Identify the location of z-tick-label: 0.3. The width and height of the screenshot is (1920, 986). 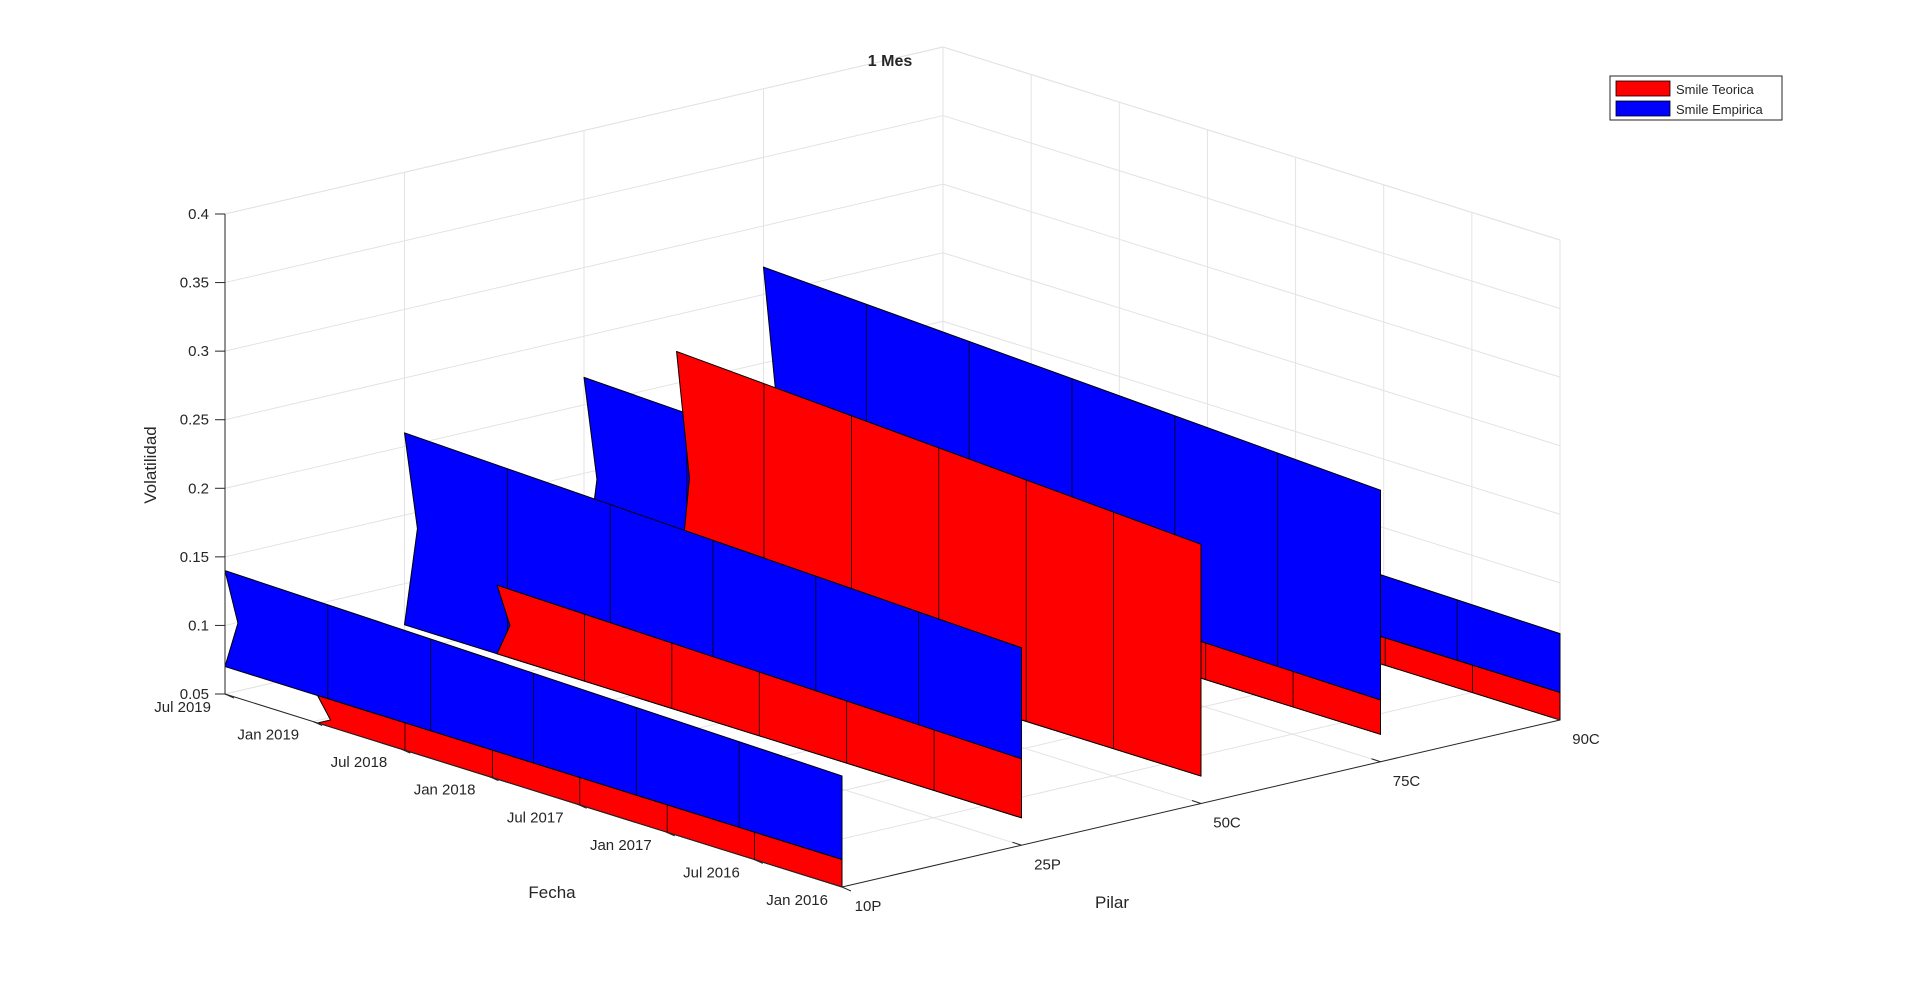
(198, 351).